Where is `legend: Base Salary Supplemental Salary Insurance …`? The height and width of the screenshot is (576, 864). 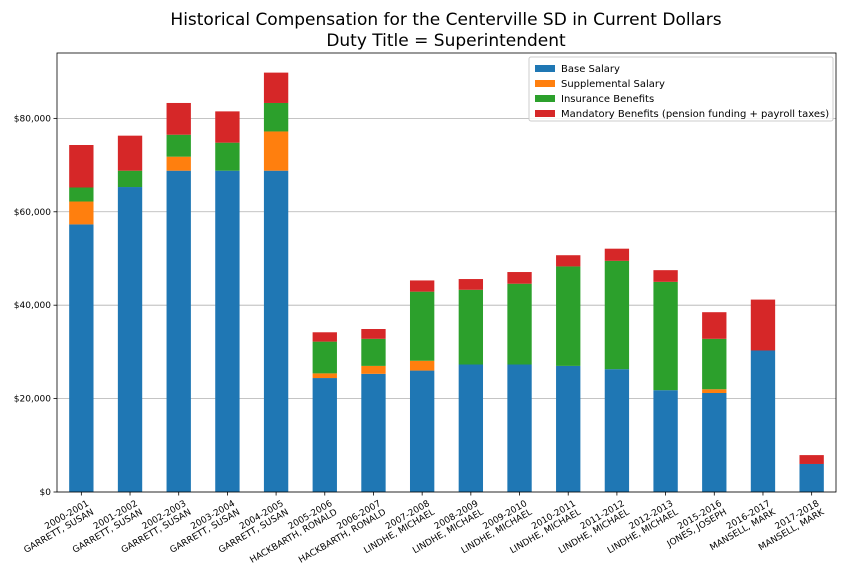 legend: Base Salary Supplemental Salary Insurance … is located at coordinates (681, 89).